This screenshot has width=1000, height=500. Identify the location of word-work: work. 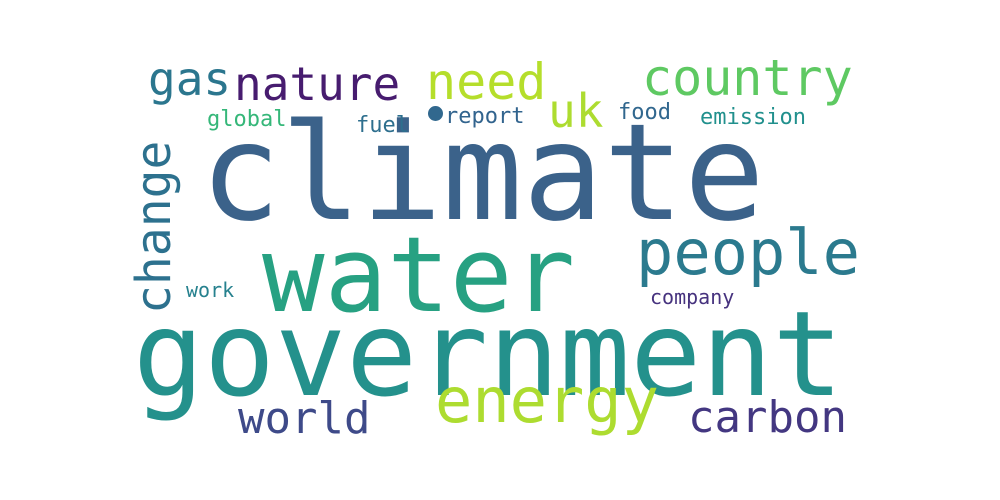
(210, 290).